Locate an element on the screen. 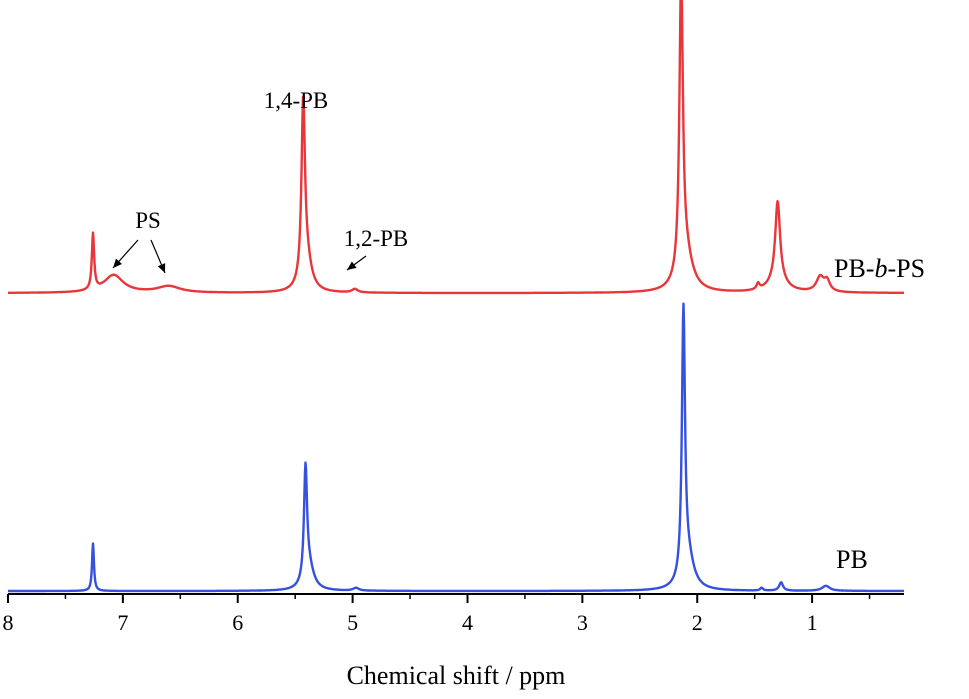  x-axis-ticks: 8 7 6 5 4 3 2 1 is located at coordinates (437, 614).